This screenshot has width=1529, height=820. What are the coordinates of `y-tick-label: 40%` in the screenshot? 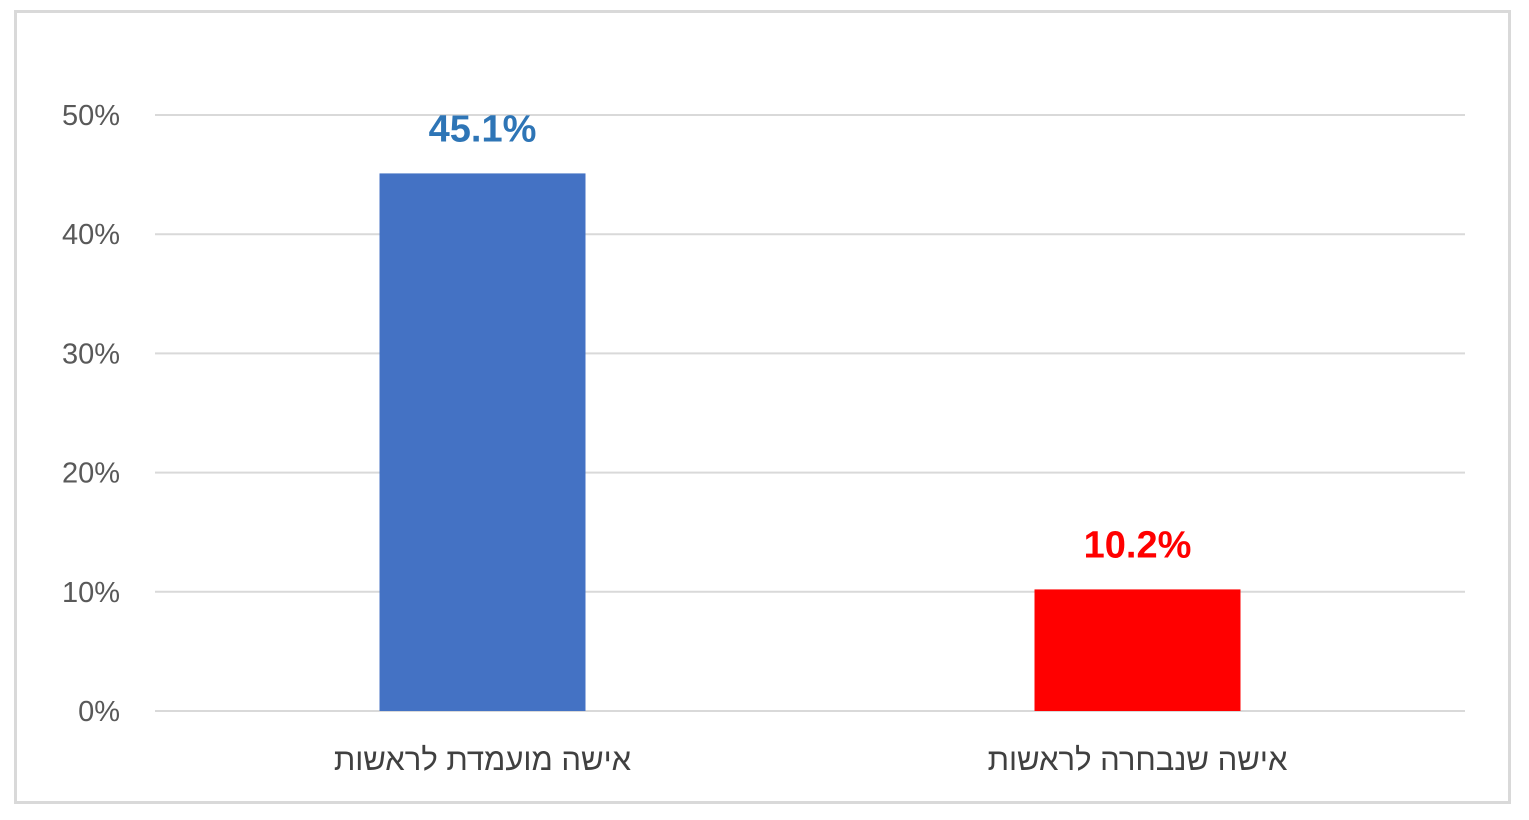 It's located at (91, 235).